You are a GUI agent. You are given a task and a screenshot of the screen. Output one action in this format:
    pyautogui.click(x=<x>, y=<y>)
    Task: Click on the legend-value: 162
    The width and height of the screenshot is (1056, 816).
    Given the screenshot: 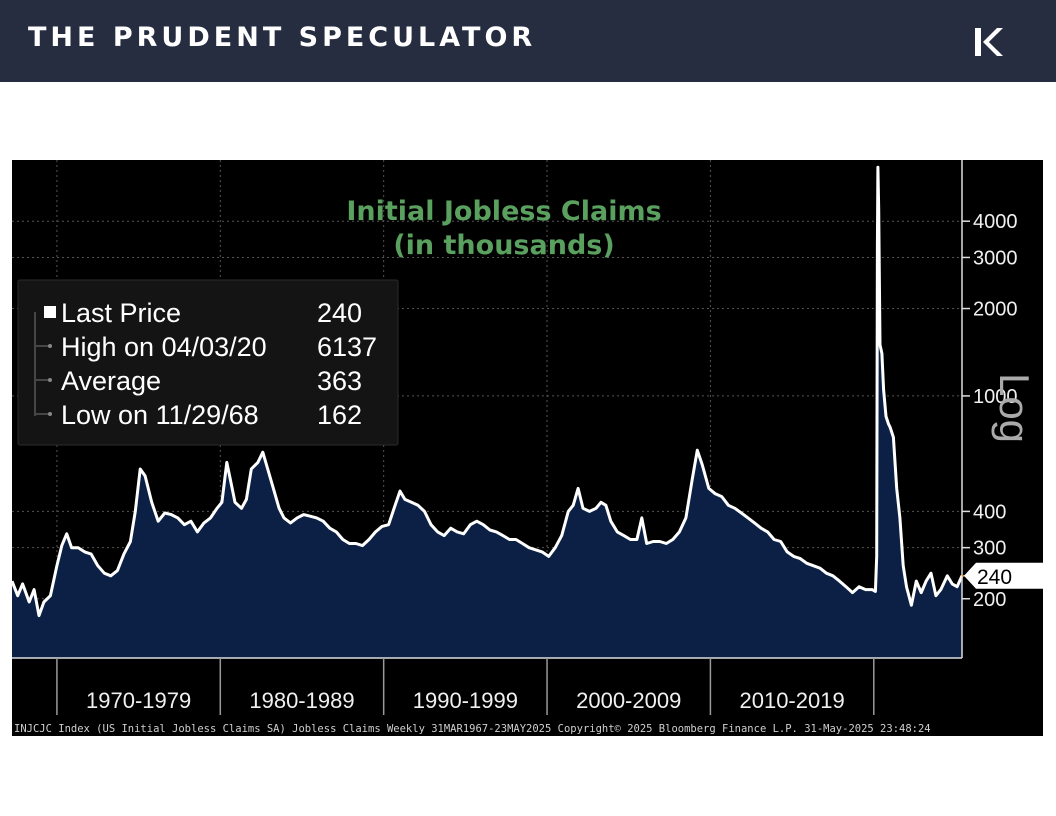 What is the action you would take?
    pyautogui.click(x=339, y=415)
    